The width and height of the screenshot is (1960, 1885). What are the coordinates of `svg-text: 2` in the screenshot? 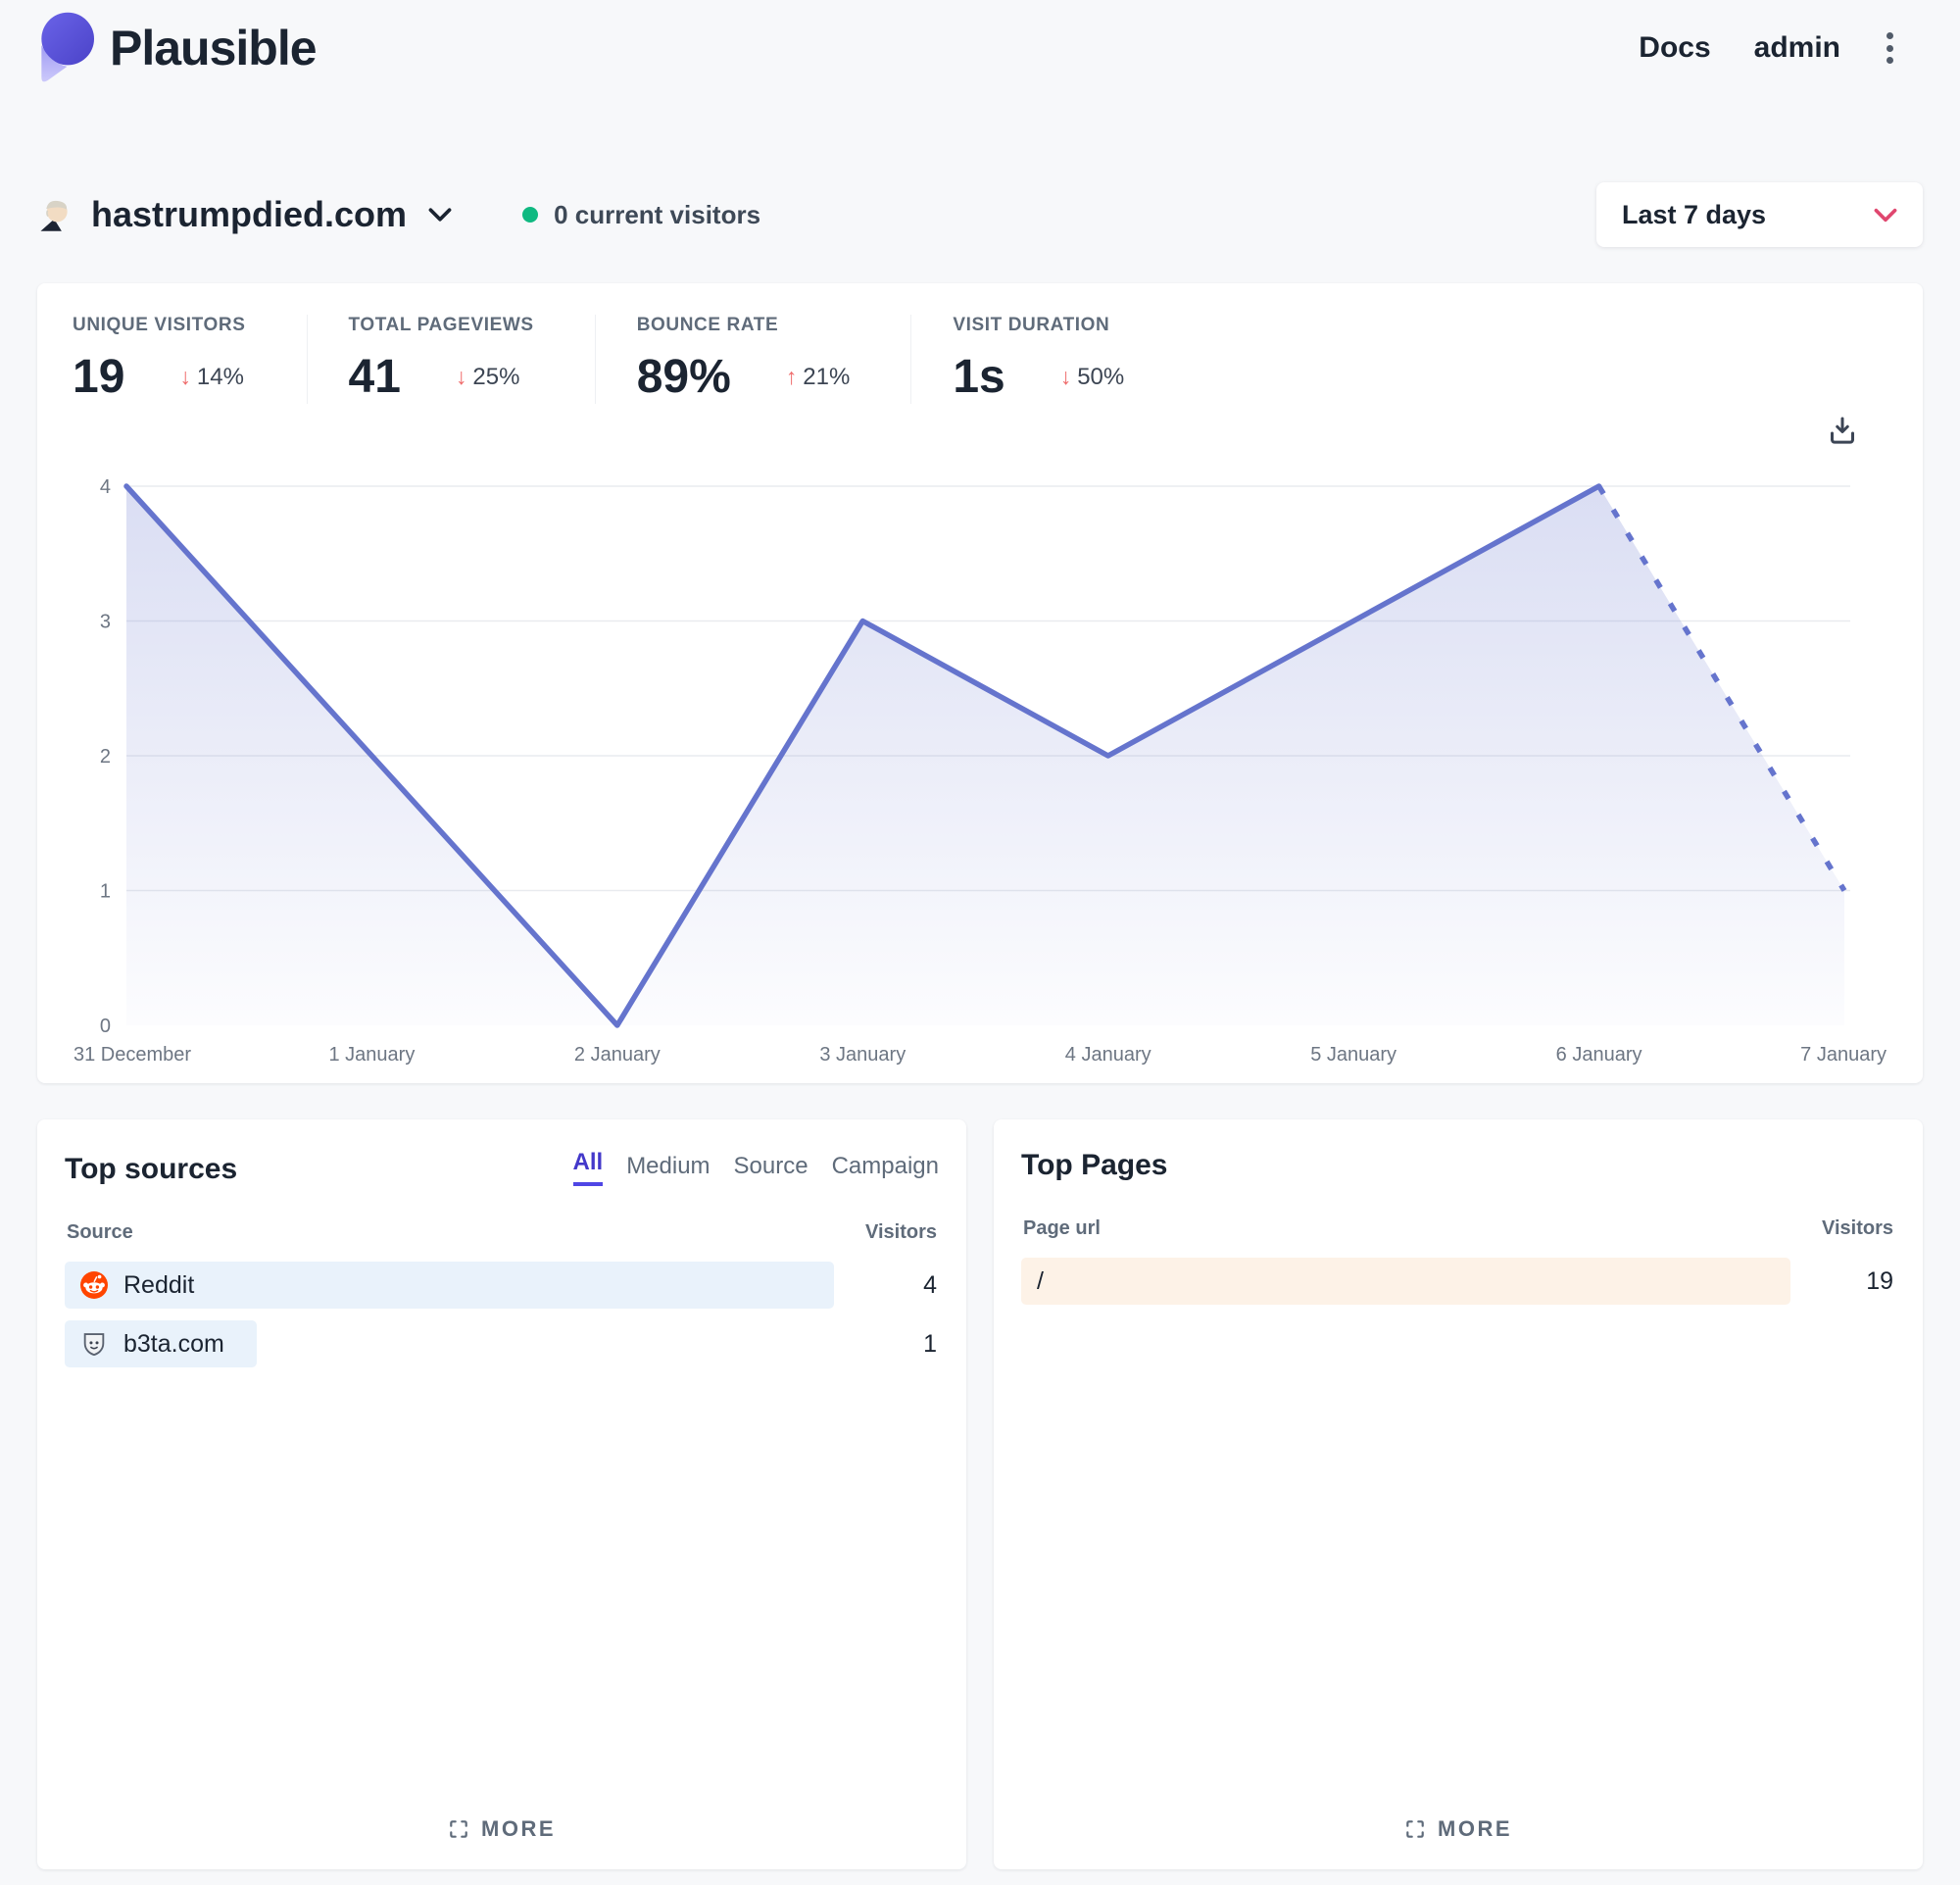 It's located at (105, 757).